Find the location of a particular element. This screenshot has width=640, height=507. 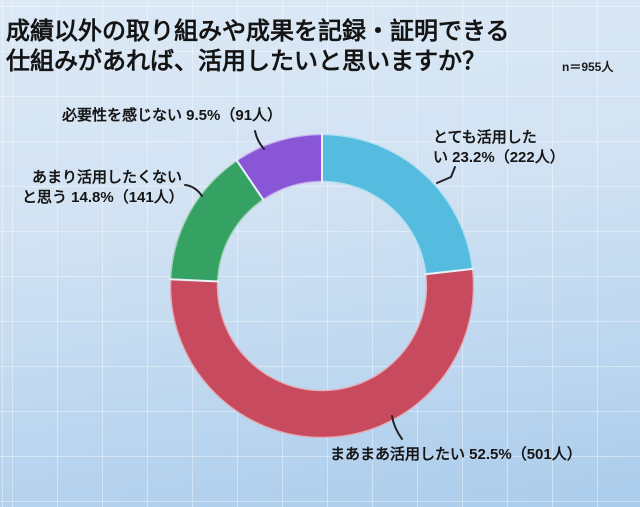

label-no-need-line1: 必要性を感じない 9.5%（91人） is located at coordinates (172, 115).